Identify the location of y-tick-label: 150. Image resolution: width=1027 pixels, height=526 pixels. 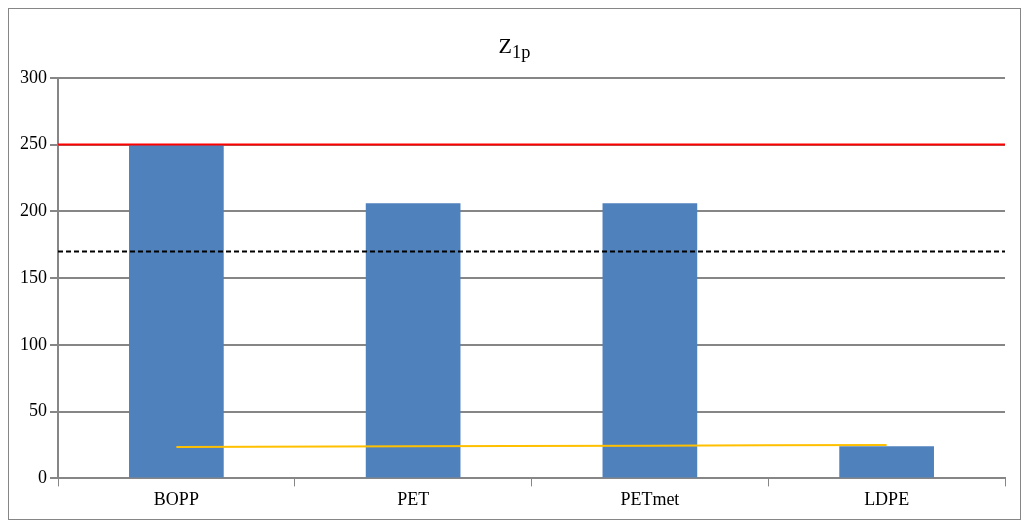
(33, 276).